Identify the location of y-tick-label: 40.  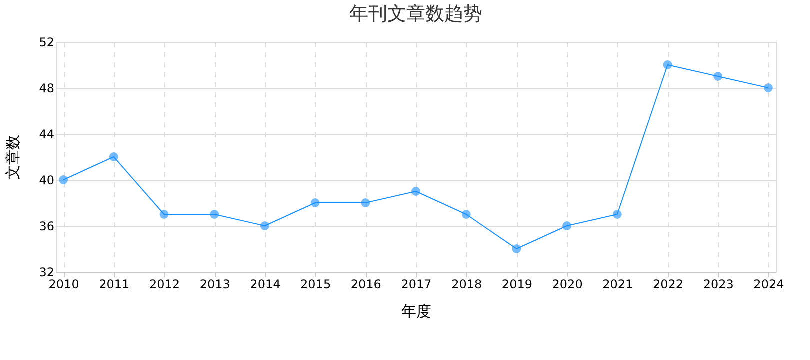
(46, 181).